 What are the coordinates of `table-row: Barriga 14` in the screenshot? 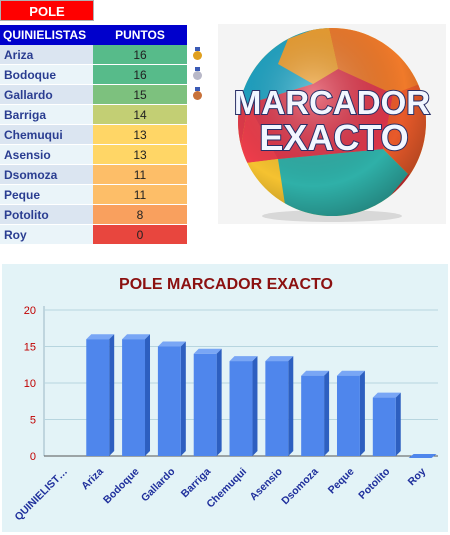 It's located at (103, 114).